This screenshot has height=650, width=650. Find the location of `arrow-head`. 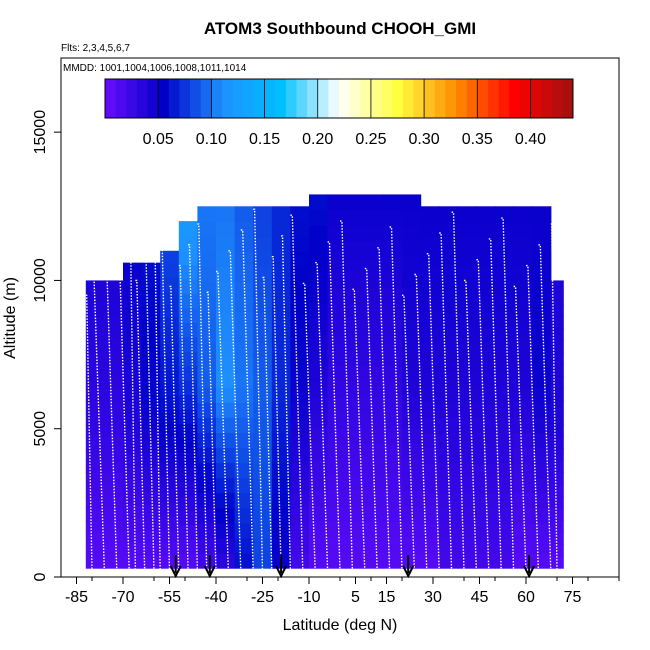

arrow-head is located at coordinates (209, 572).